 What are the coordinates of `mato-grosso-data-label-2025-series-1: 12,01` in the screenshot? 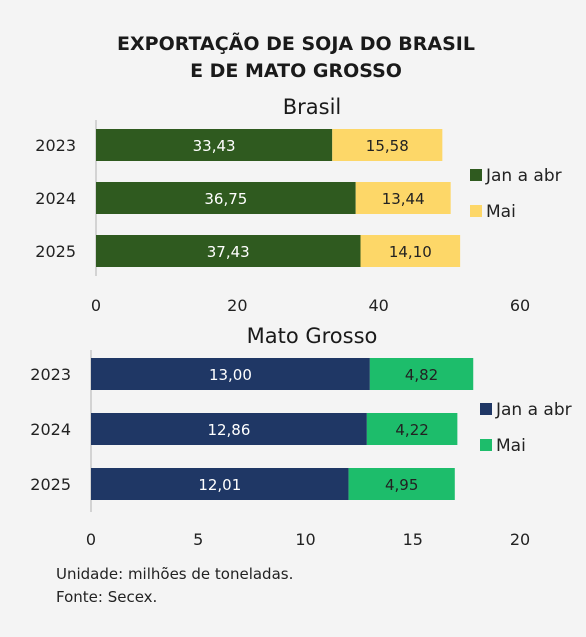 It's located at (219, 485).